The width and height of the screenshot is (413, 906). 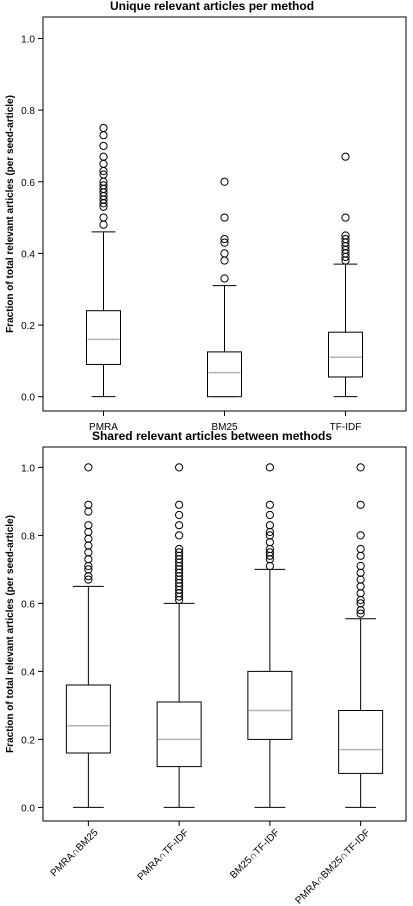 What do you see at coordinates (212, 436) in the screenshot?
I see `panel-title: Shared relevant articles between methods` at bounding box center [212, 436].